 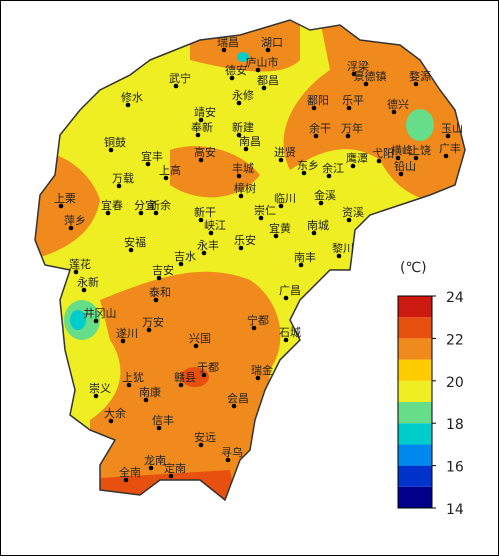 What do you see at coordinates (130, 472) in the screenshot?
I see `station-label: 全南` at bounding box center [130, 472].